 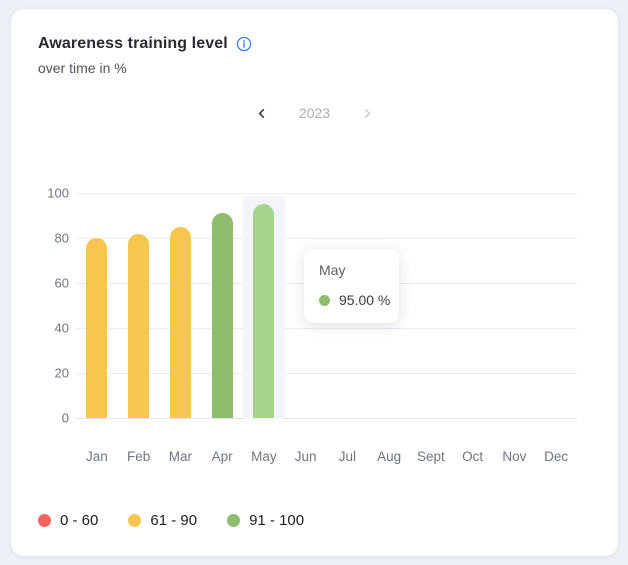 What do you see at coordinates (262, 113) in the screenshot?
I see `previous-year-button` at bounding box center [262, 113].